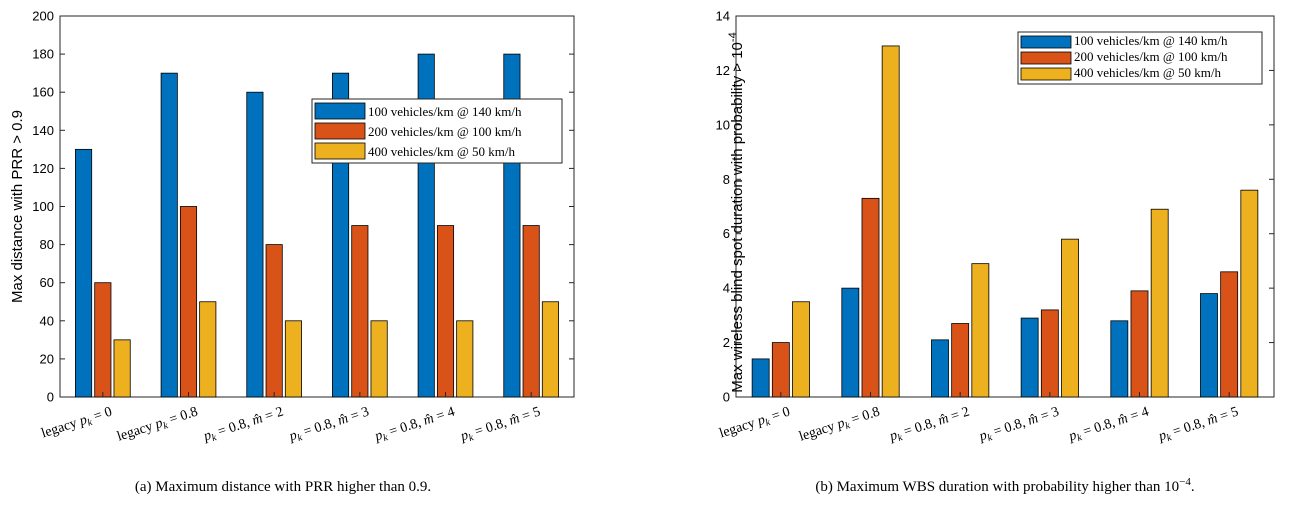 The width and height of the screenshot is (1292, 514). Describe the element at coordinates (442, 151) in the screenshot. I see `chart-a-legend-label: 400 vehicles/km @ 50 km/h` at that location.